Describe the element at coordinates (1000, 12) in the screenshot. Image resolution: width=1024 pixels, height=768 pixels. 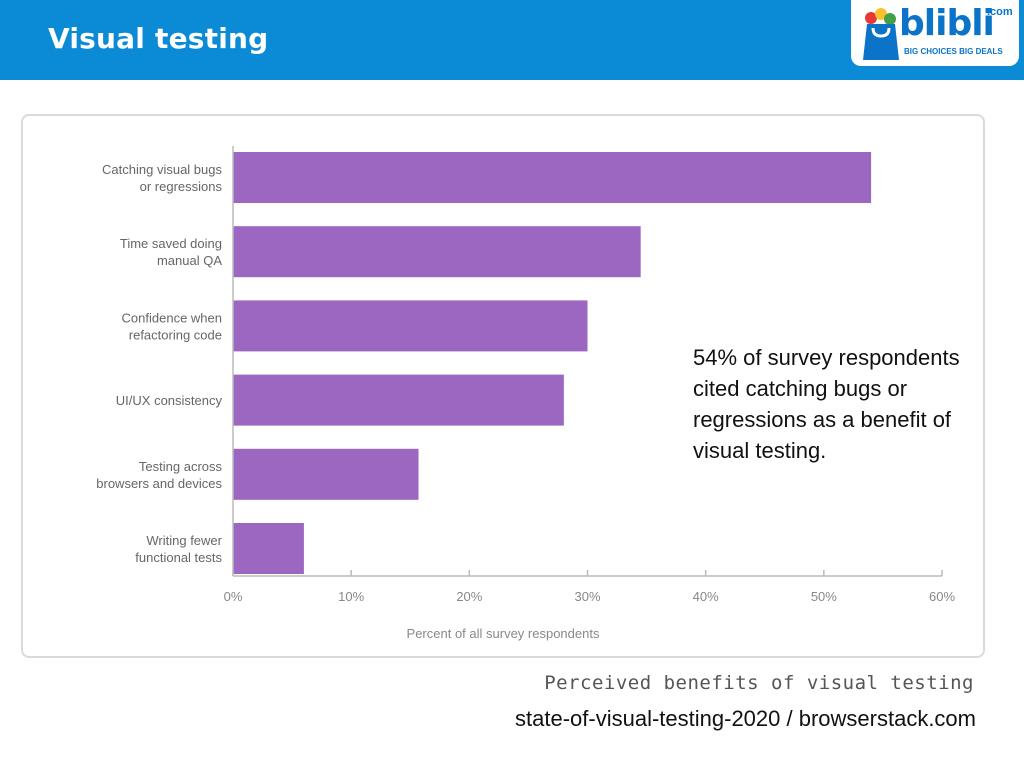
I see `logo-suffix: .com` at that location.